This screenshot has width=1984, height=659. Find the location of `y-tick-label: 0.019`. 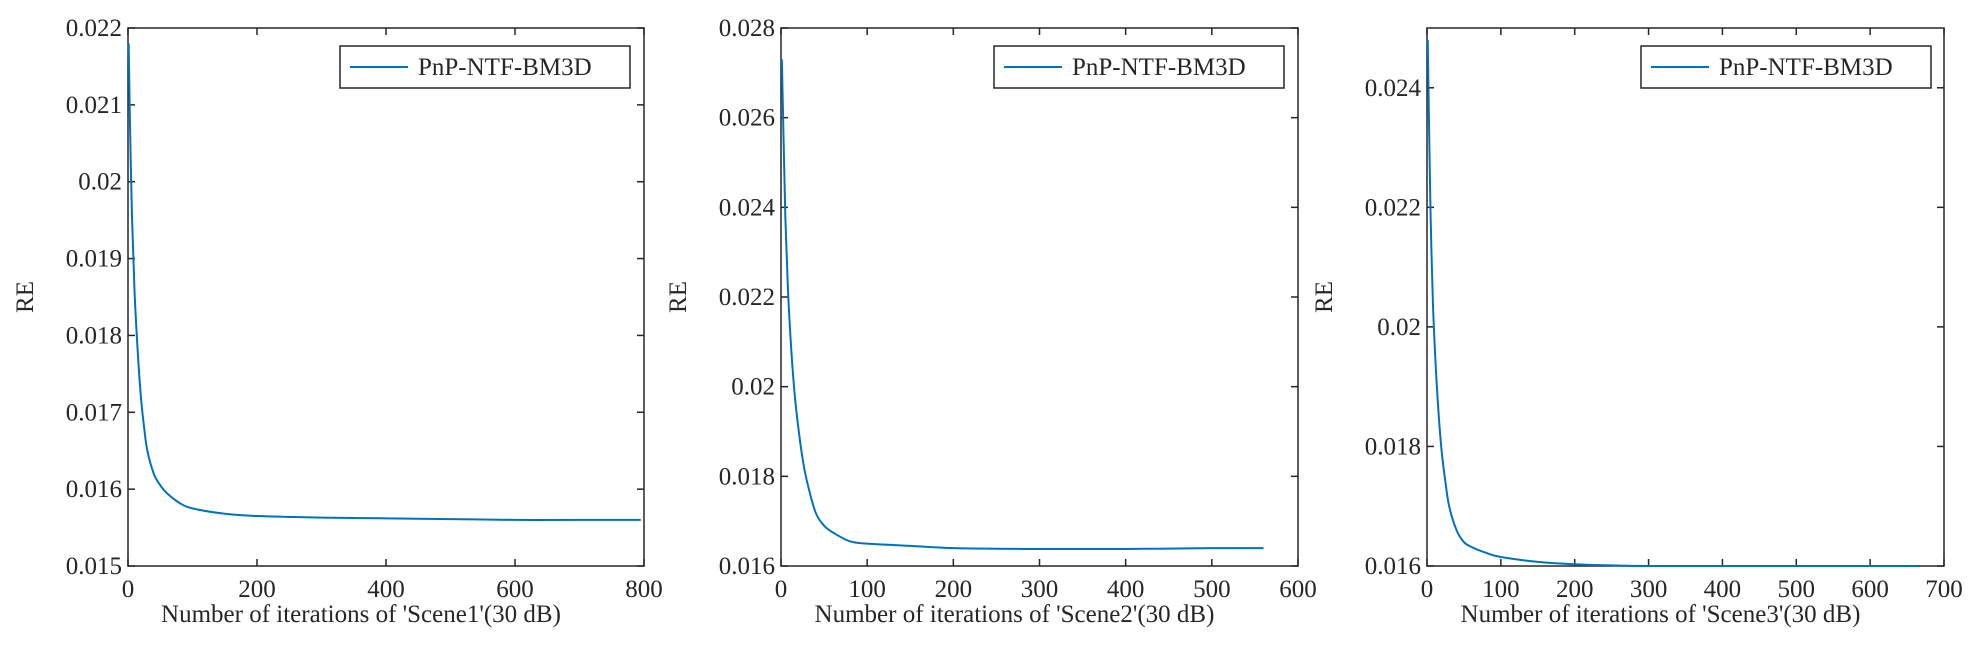

y-tick-label: 0.019 is located at coordinates (94, 259).